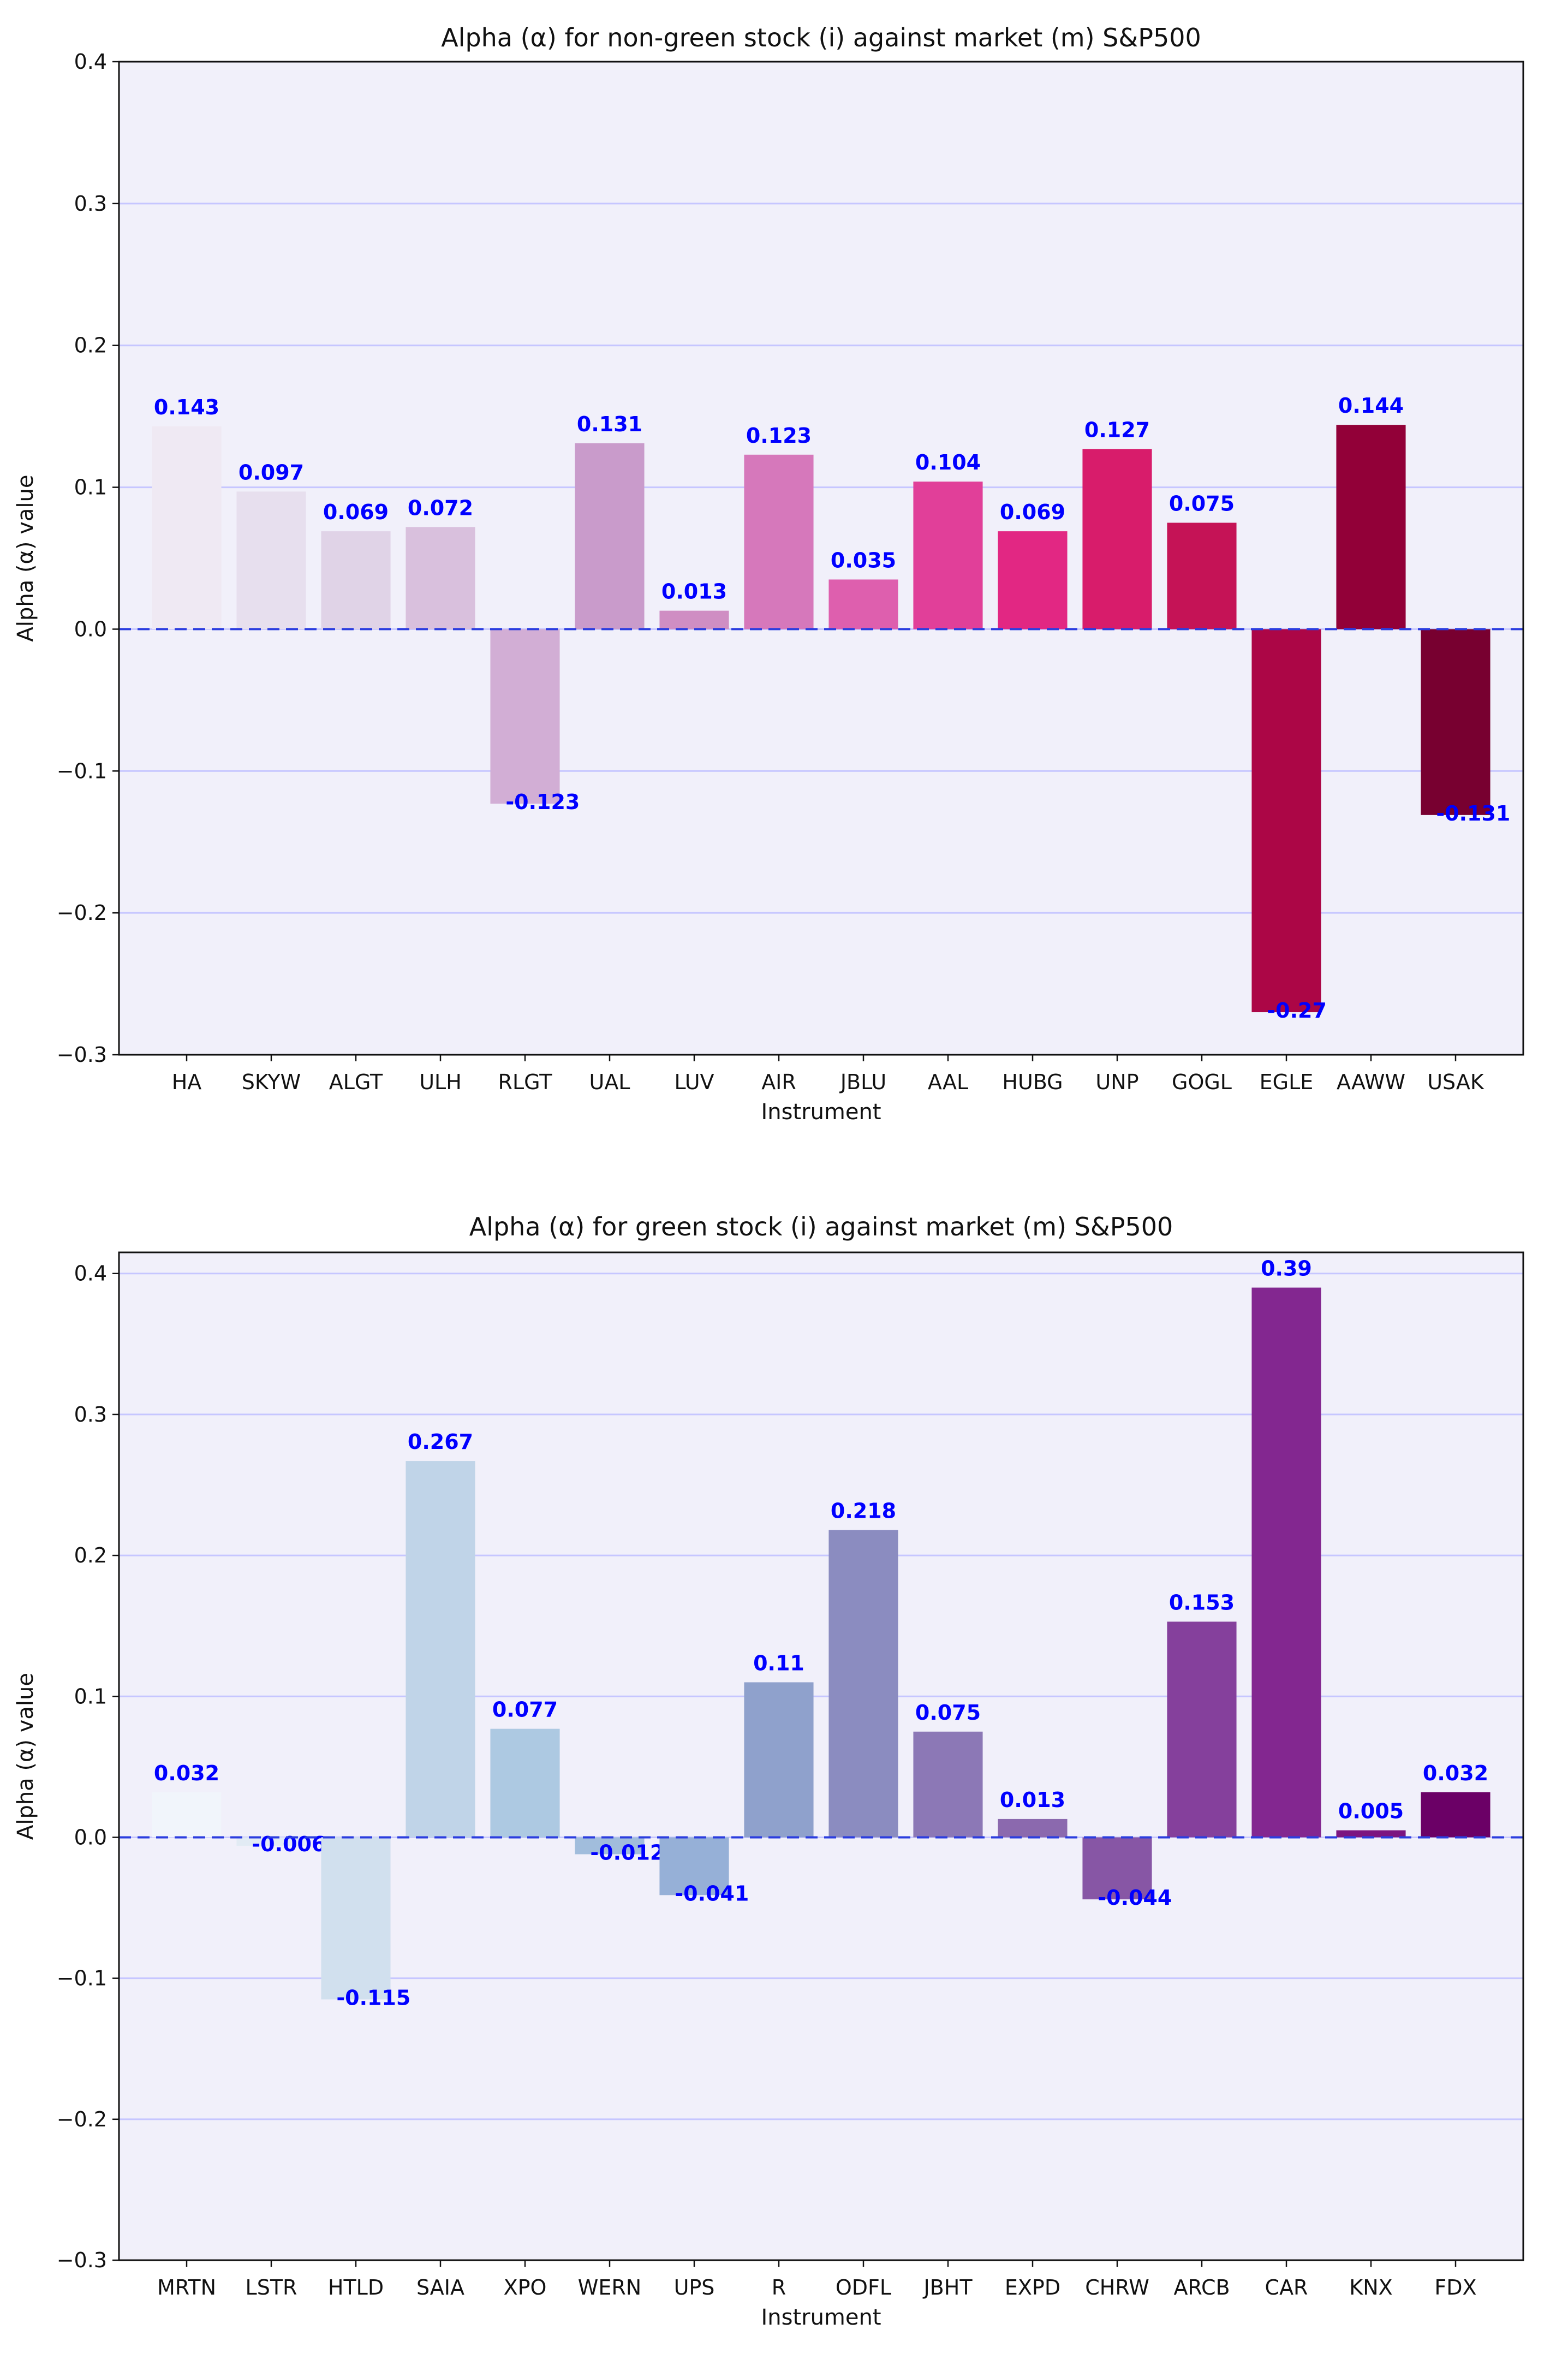  What do you see at coordinates (1371, 1811) in the screenshot?
I see `data-label: 0.005` at bounding box center [1371, 1811].